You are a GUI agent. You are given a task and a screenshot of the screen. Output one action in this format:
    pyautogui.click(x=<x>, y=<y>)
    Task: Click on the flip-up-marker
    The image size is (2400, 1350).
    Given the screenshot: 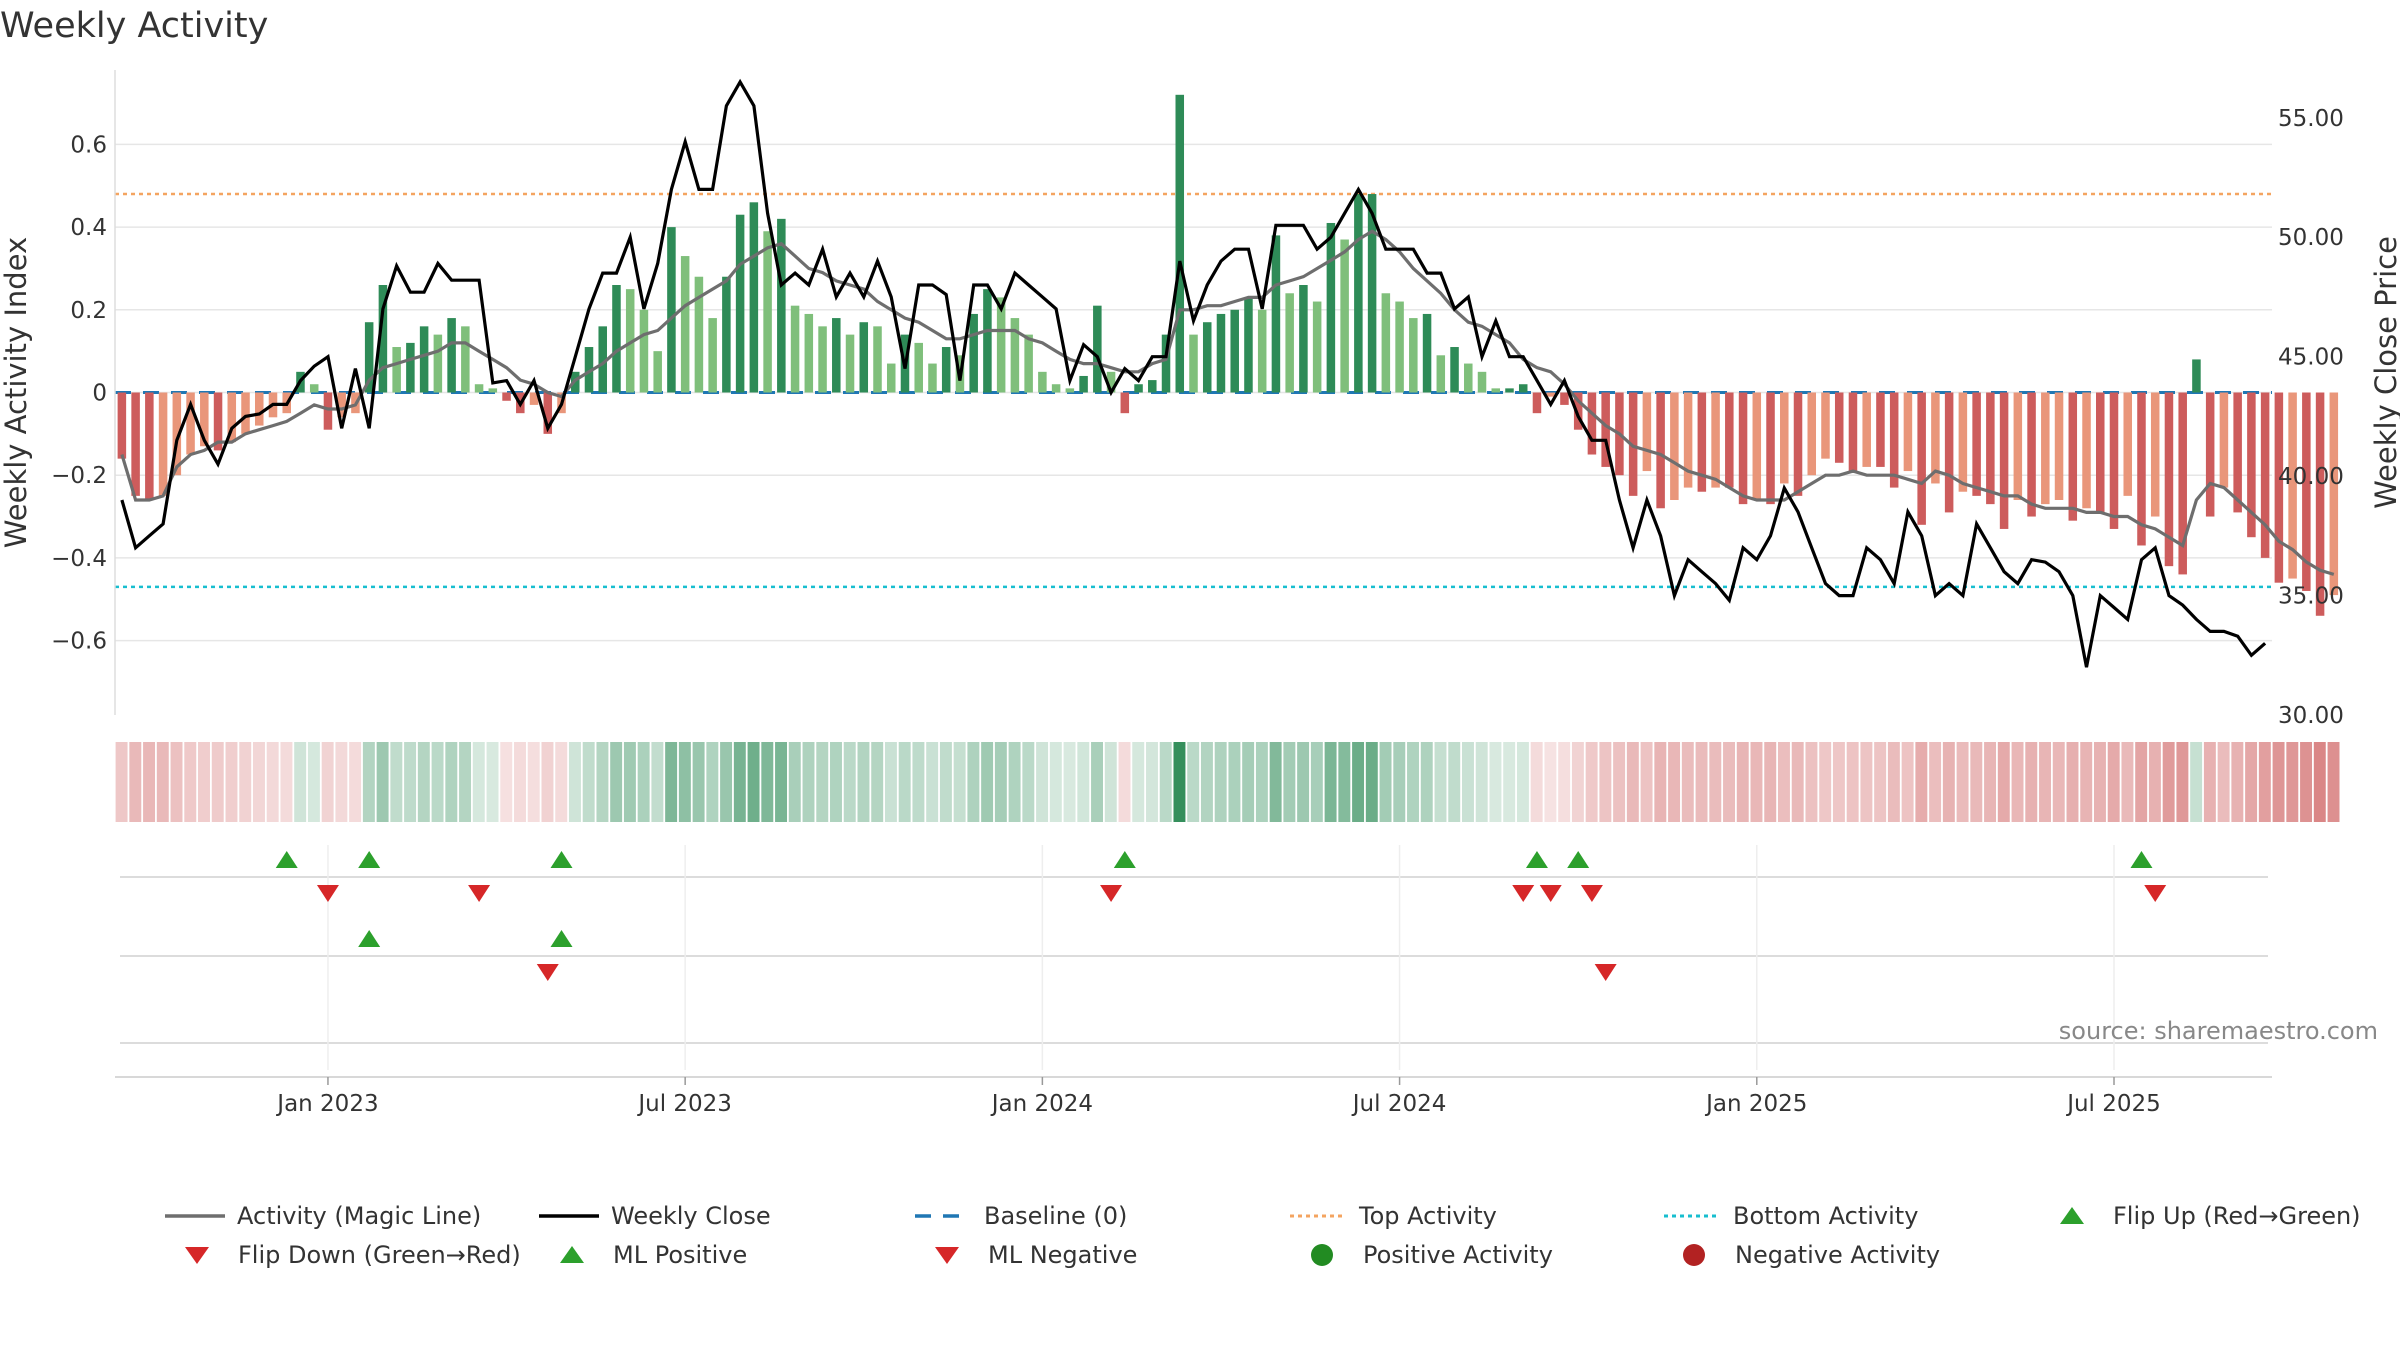 What is the action you would take?
    pyautogui.click(x=2141, y=859)
    